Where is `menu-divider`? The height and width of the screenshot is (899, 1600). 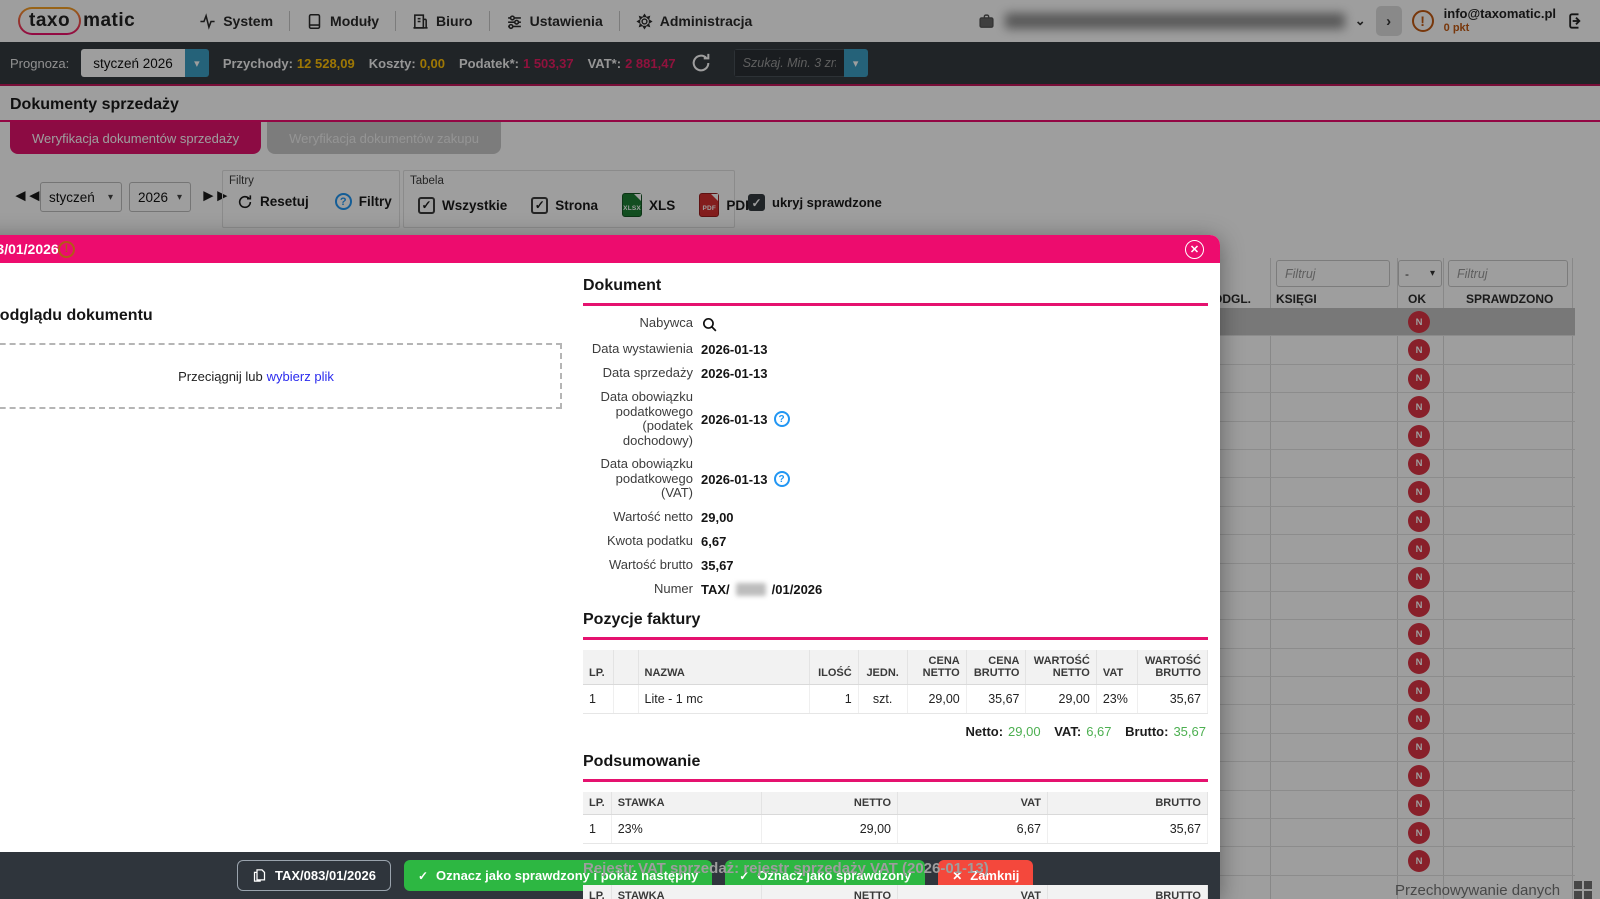
menu-divider is located at coordinates (290, 21).